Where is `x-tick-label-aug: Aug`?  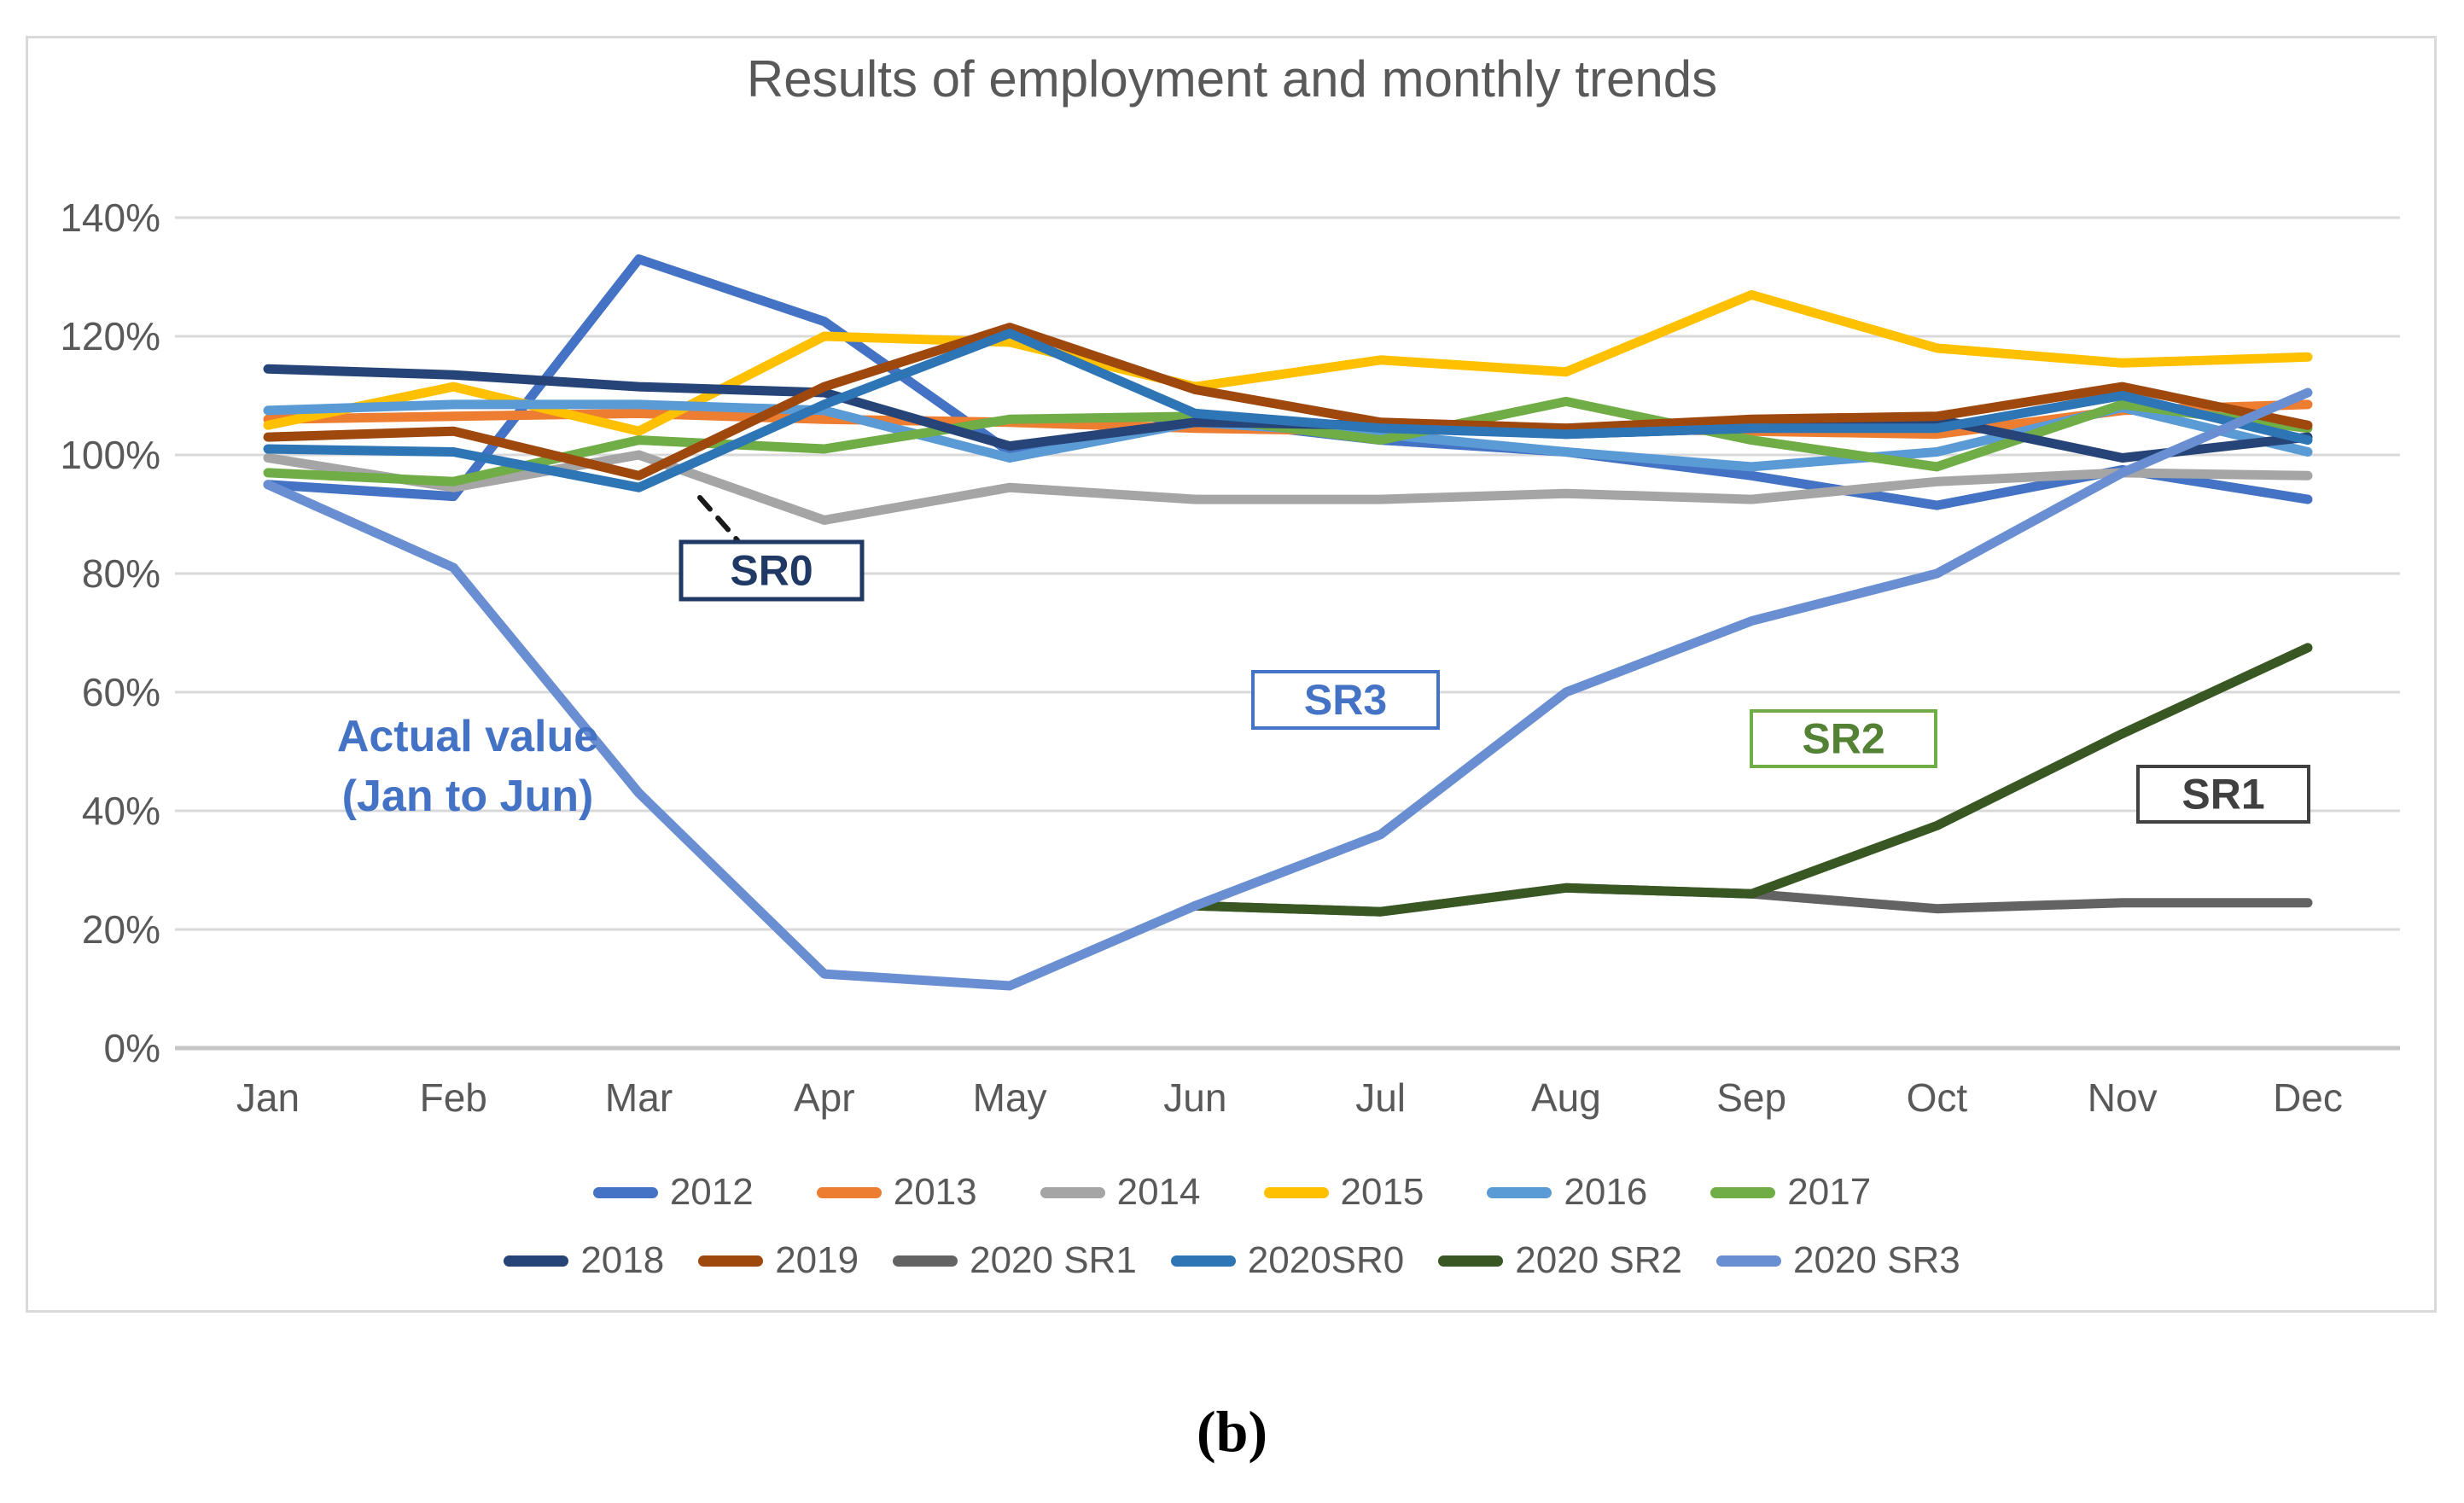
x-tick-label-aug: Aug is located at coordinates (1566, 1097).